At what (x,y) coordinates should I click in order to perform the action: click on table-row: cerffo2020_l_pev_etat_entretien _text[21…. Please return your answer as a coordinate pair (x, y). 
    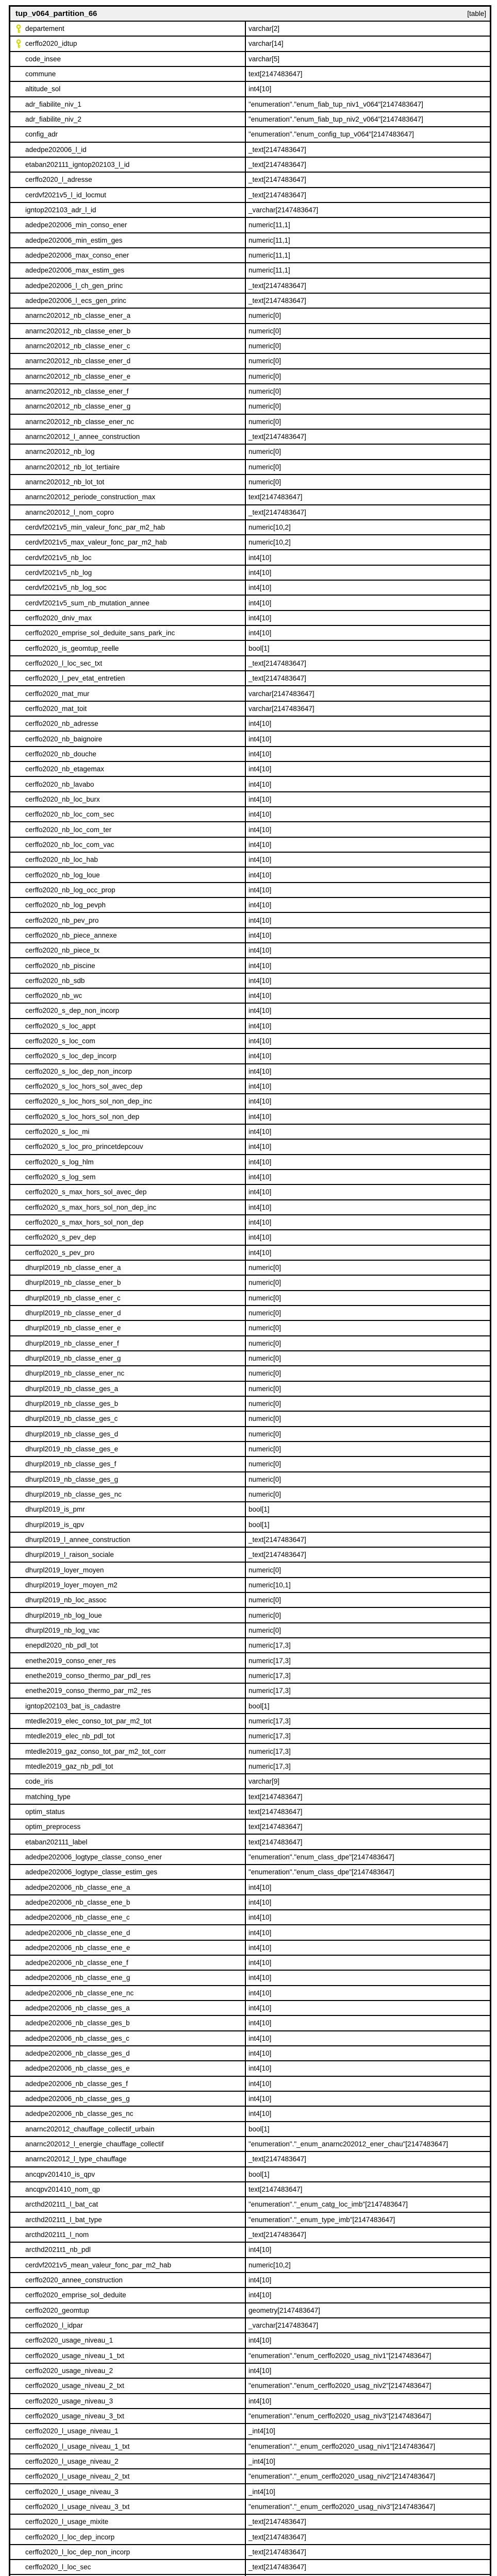
    Looking at the image, I should click on (250, 679).